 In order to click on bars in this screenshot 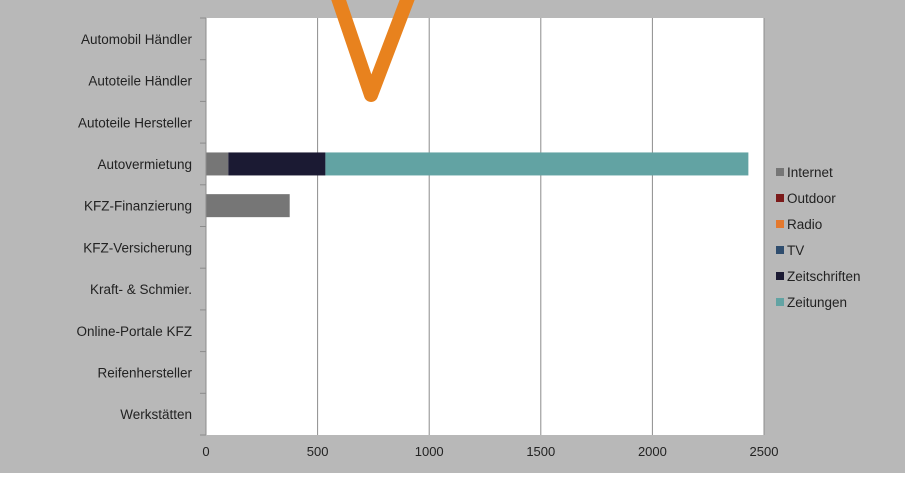, I will do `click(477, 185)`.